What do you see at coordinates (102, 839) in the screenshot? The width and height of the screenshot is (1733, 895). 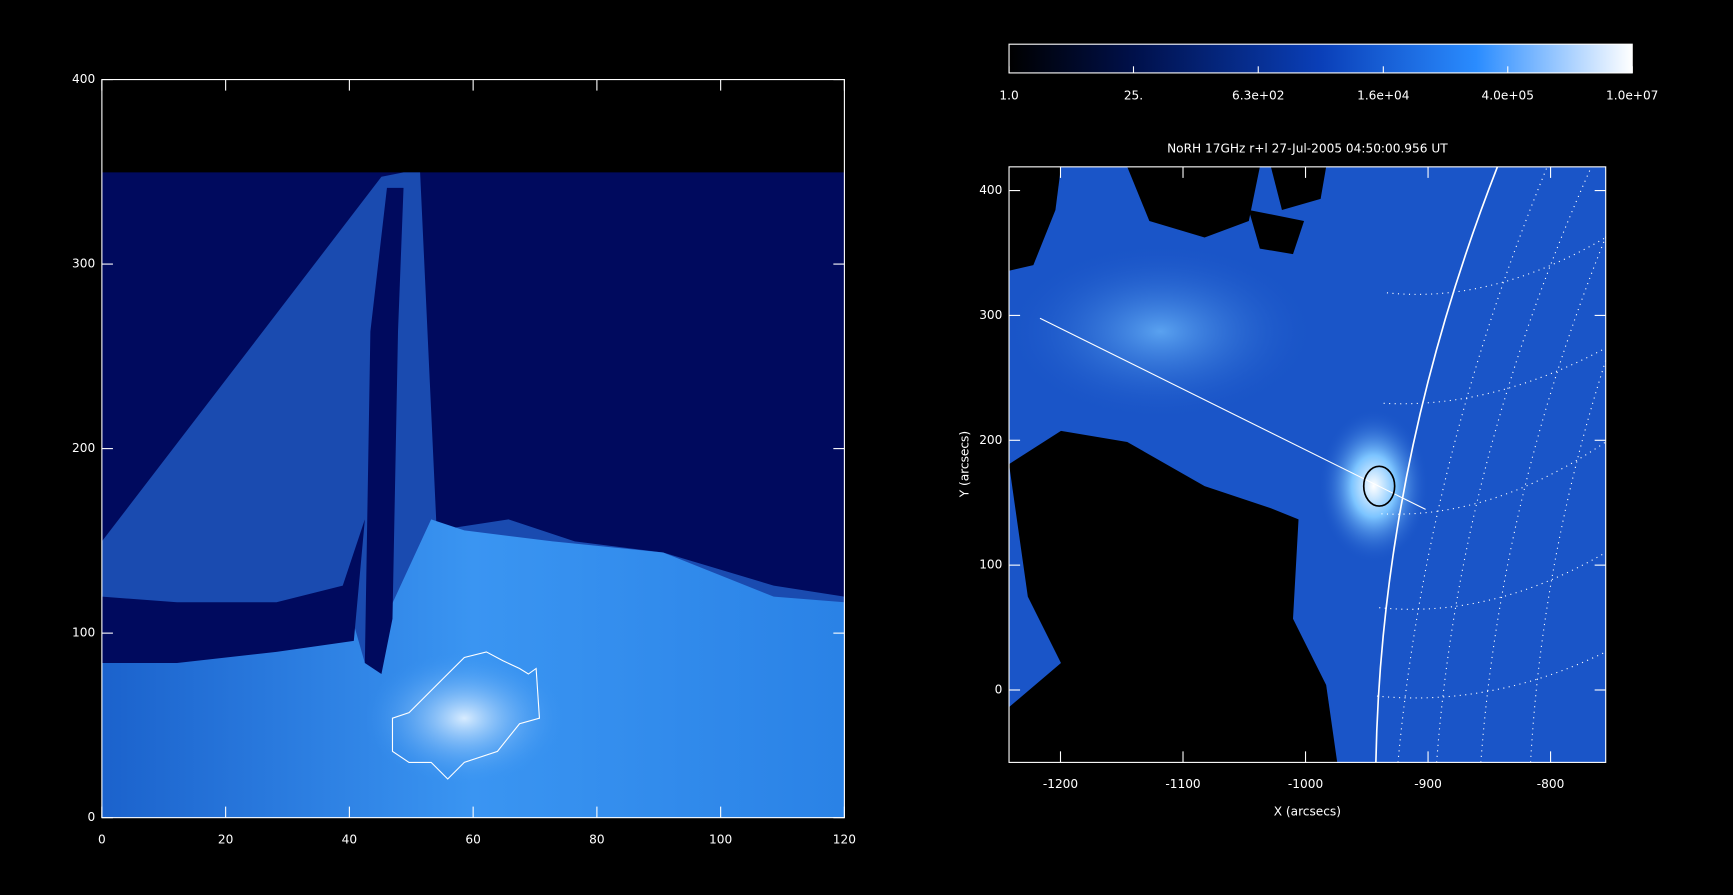 I see `x-tick-label: 0` at bounding box center [102, 839].